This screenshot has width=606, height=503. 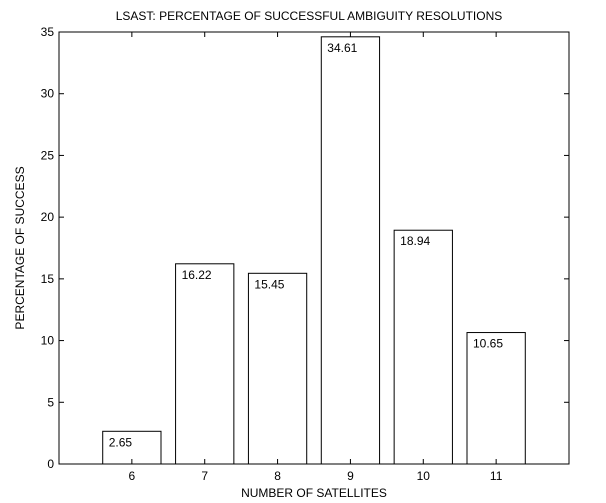 I want to click on bar-value-label-8: 15.45, so click(x=269, y=284).